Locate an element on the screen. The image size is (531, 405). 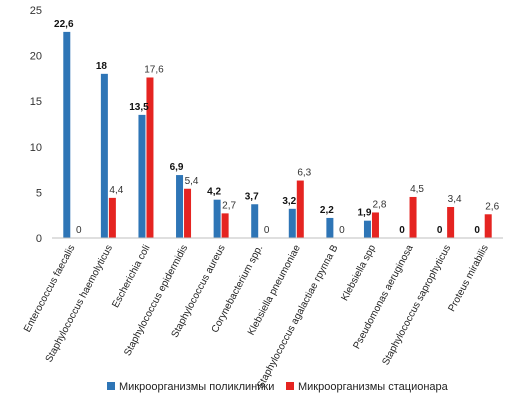
value-label-hospital: 6,3 is located at coordinates (304, 173).